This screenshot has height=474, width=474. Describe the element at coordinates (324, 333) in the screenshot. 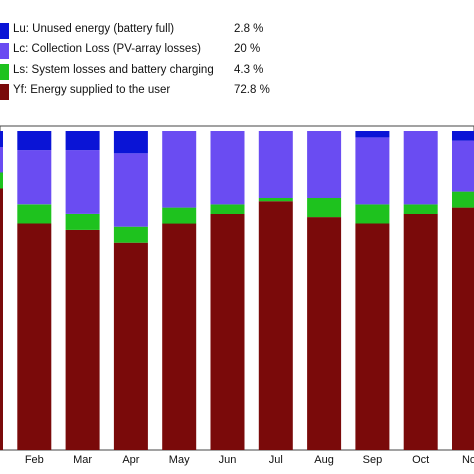

I see `bar-aug-yf` at that location.